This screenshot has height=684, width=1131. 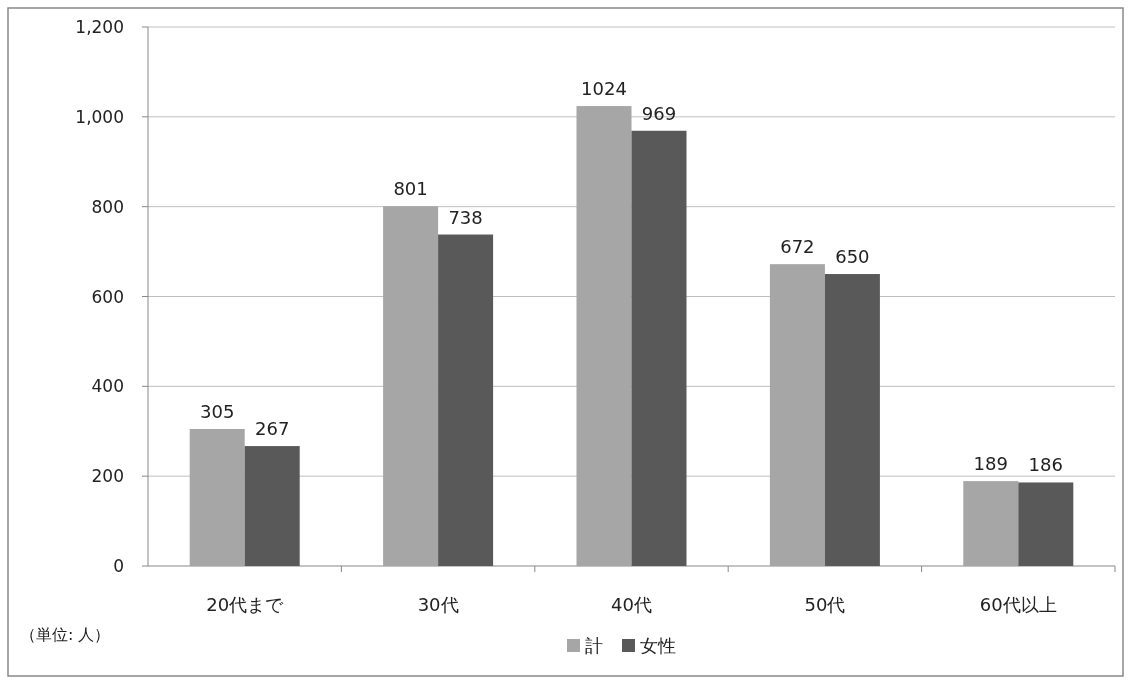 What do you see at coordinates (594, 645) in the screenshot?
I see `legend-label: 計` at bounding box center [594, 645].